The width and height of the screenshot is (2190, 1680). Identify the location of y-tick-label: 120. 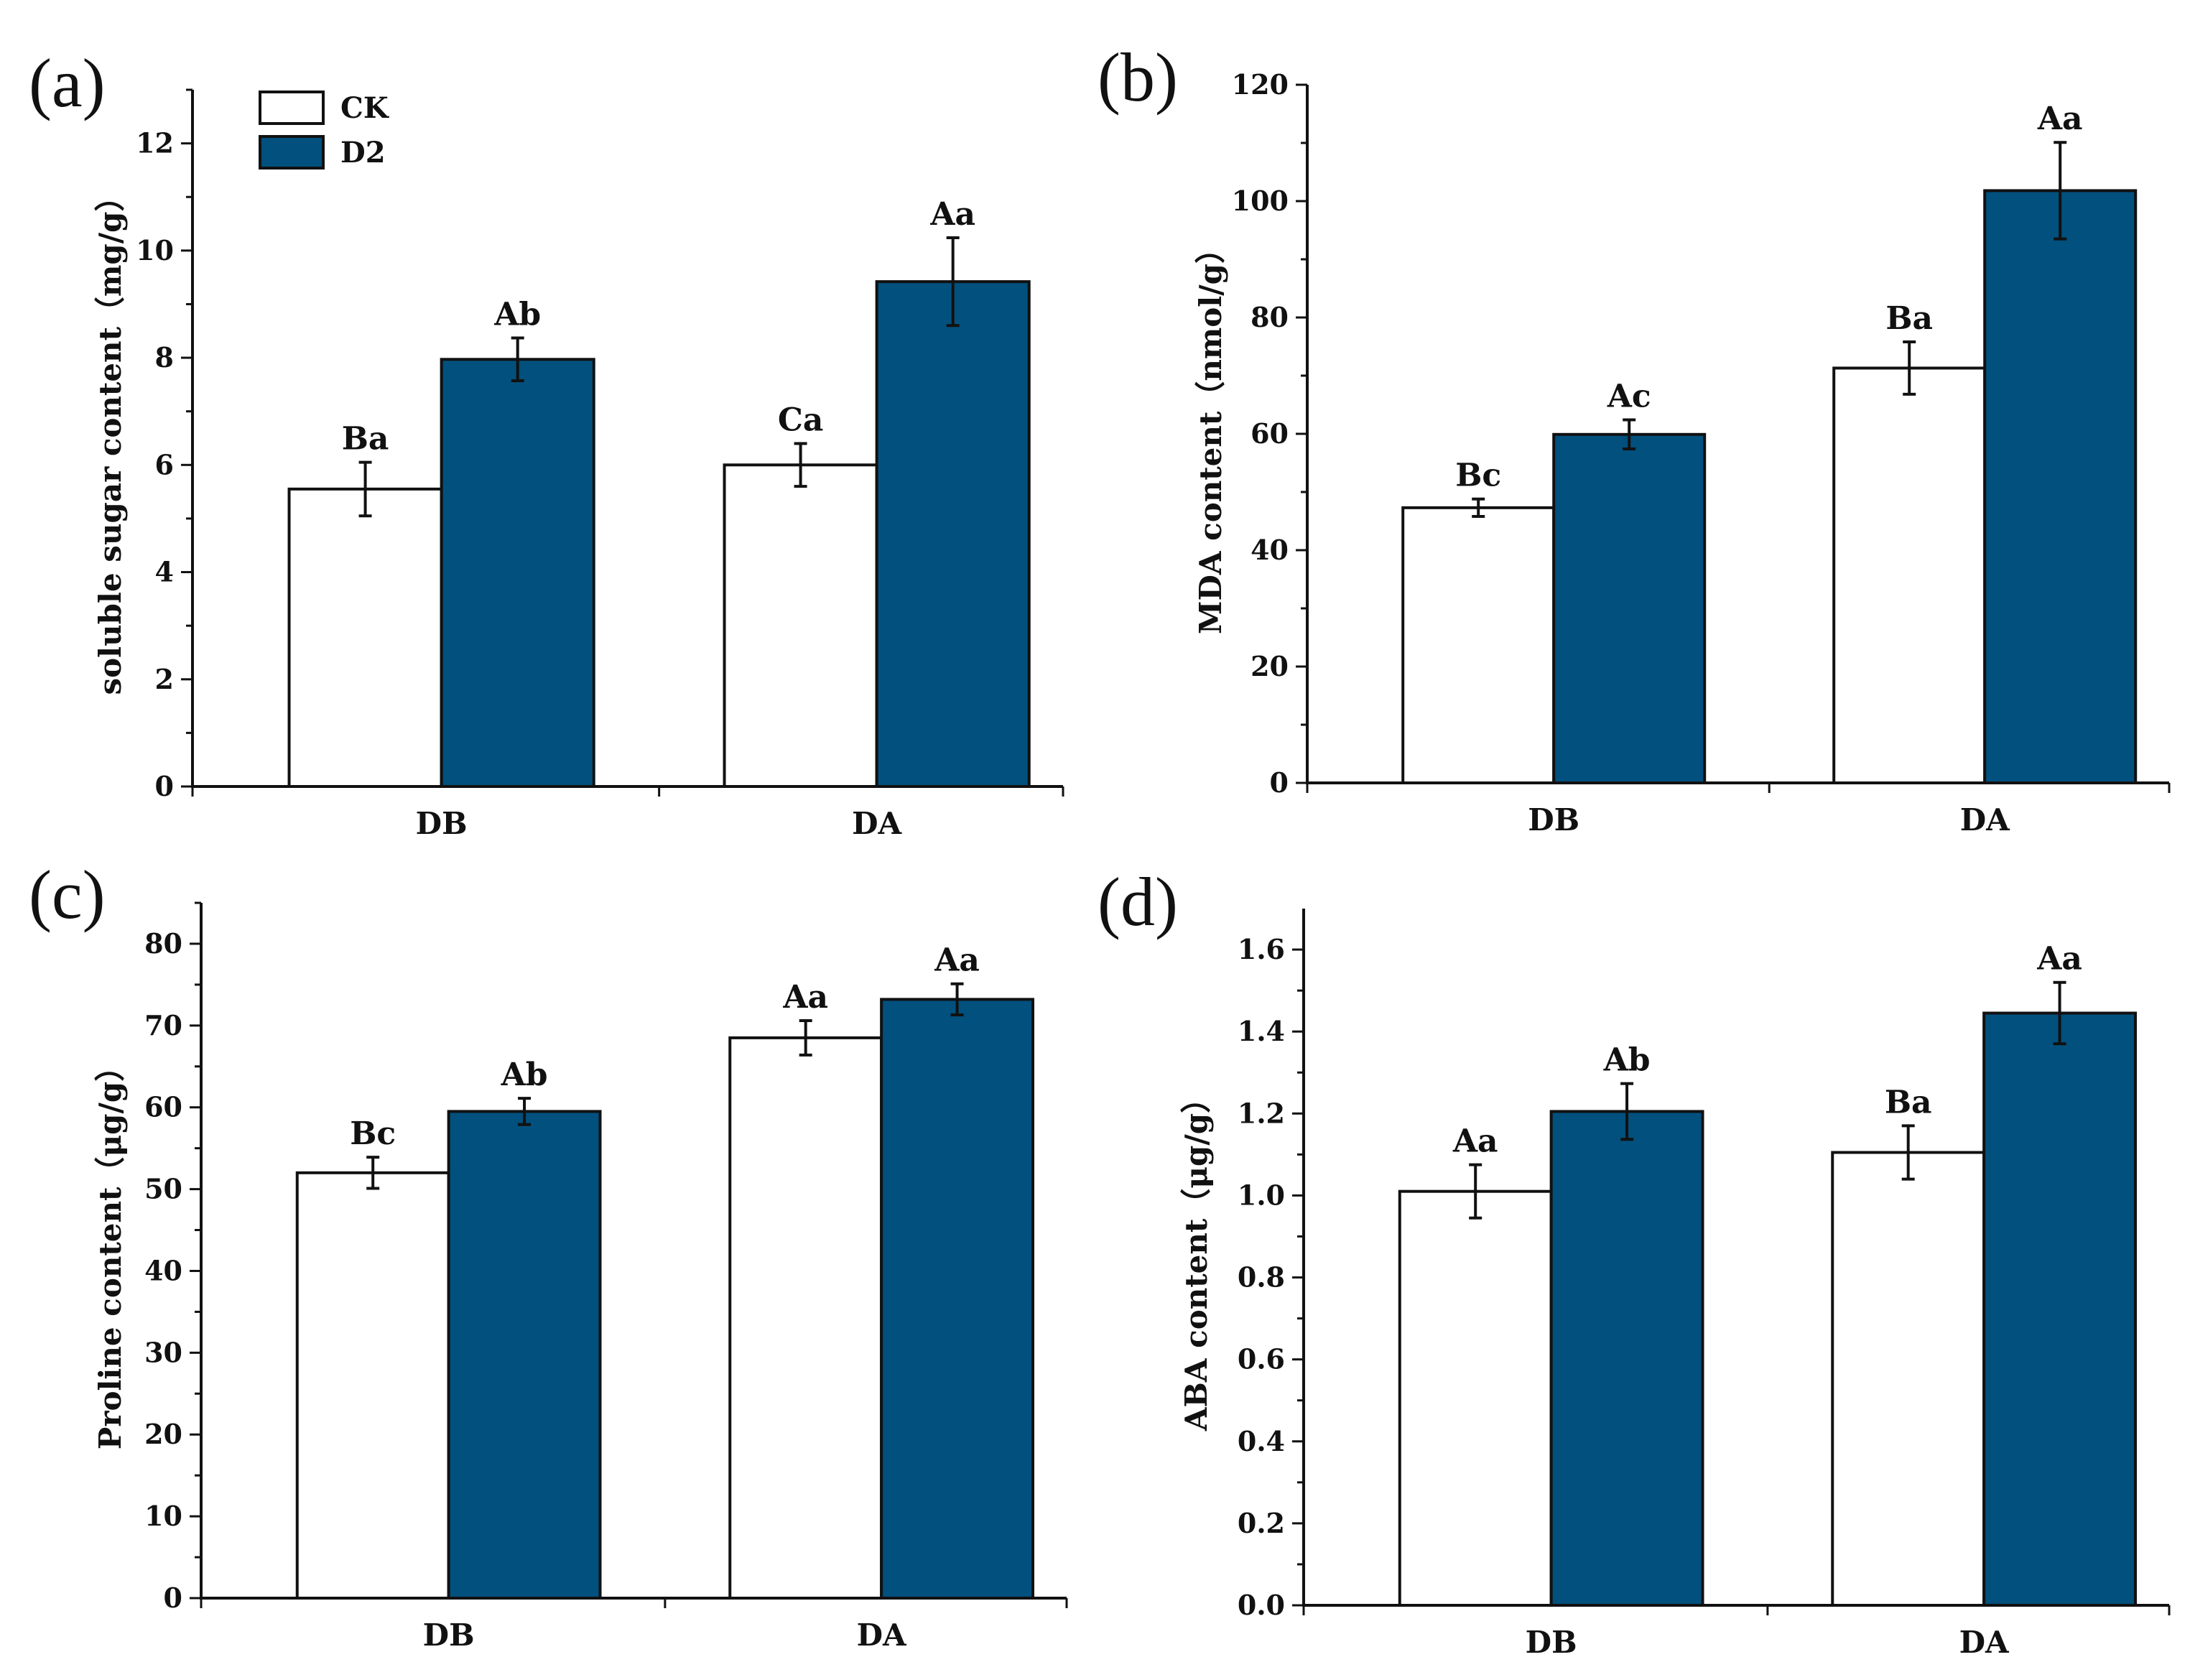
(1260, 84).